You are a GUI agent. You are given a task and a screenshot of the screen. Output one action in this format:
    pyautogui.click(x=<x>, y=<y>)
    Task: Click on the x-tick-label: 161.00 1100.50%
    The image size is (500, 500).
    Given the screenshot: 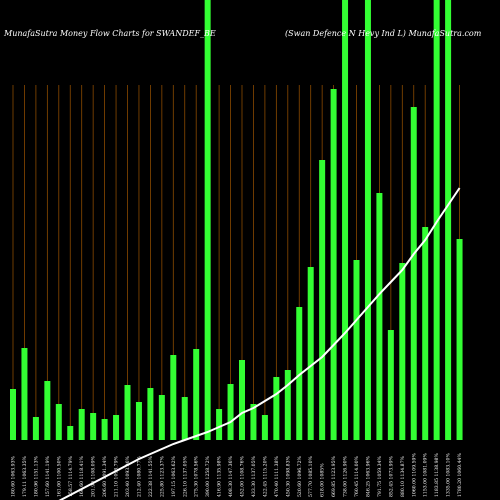 What is the action you would take?
    pyautogui.click(x=59, y=476)
    